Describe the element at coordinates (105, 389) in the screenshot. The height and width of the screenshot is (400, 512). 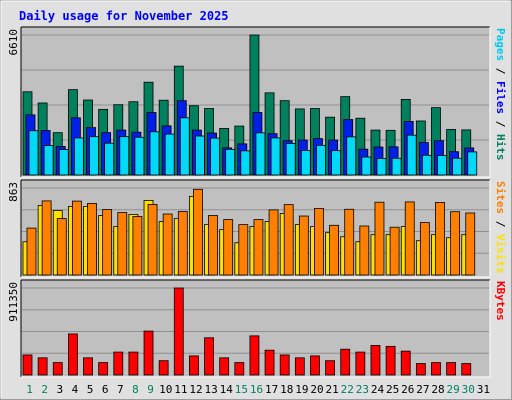
I see `day-label: 6` at that location.